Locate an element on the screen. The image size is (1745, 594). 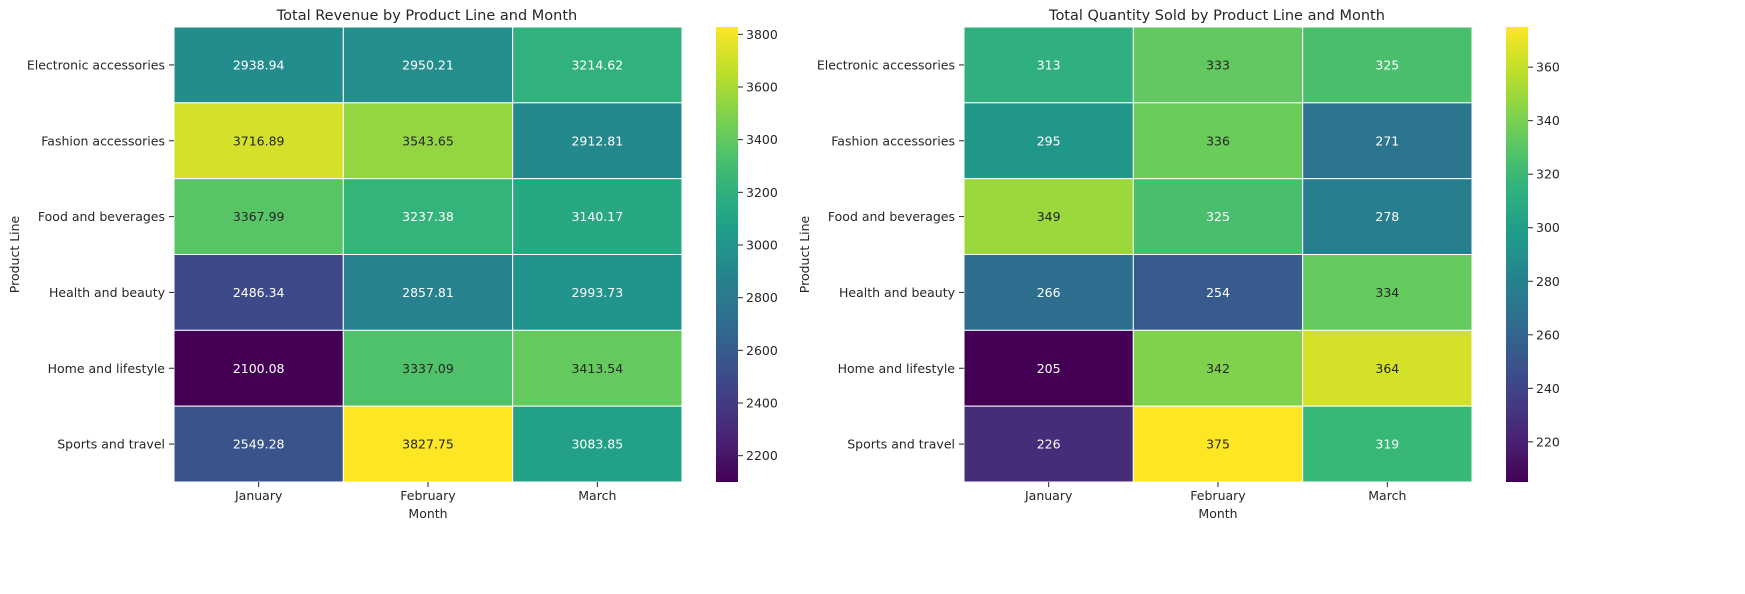
colorbar-tick-label: 280 is located at coordinates (1548, 281).